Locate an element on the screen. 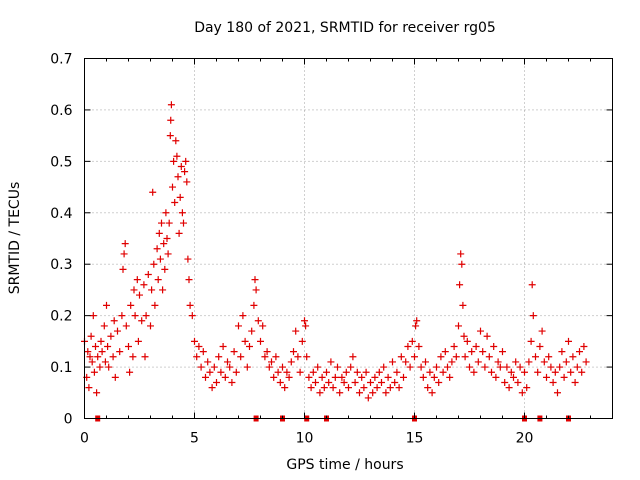  x-tick-label: 10 is located at coordinates (305, 439).